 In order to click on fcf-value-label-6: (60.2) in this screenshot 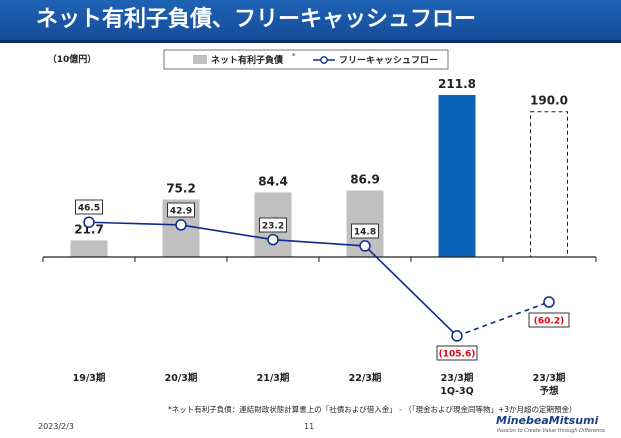, I will do `click(549, 322)`.